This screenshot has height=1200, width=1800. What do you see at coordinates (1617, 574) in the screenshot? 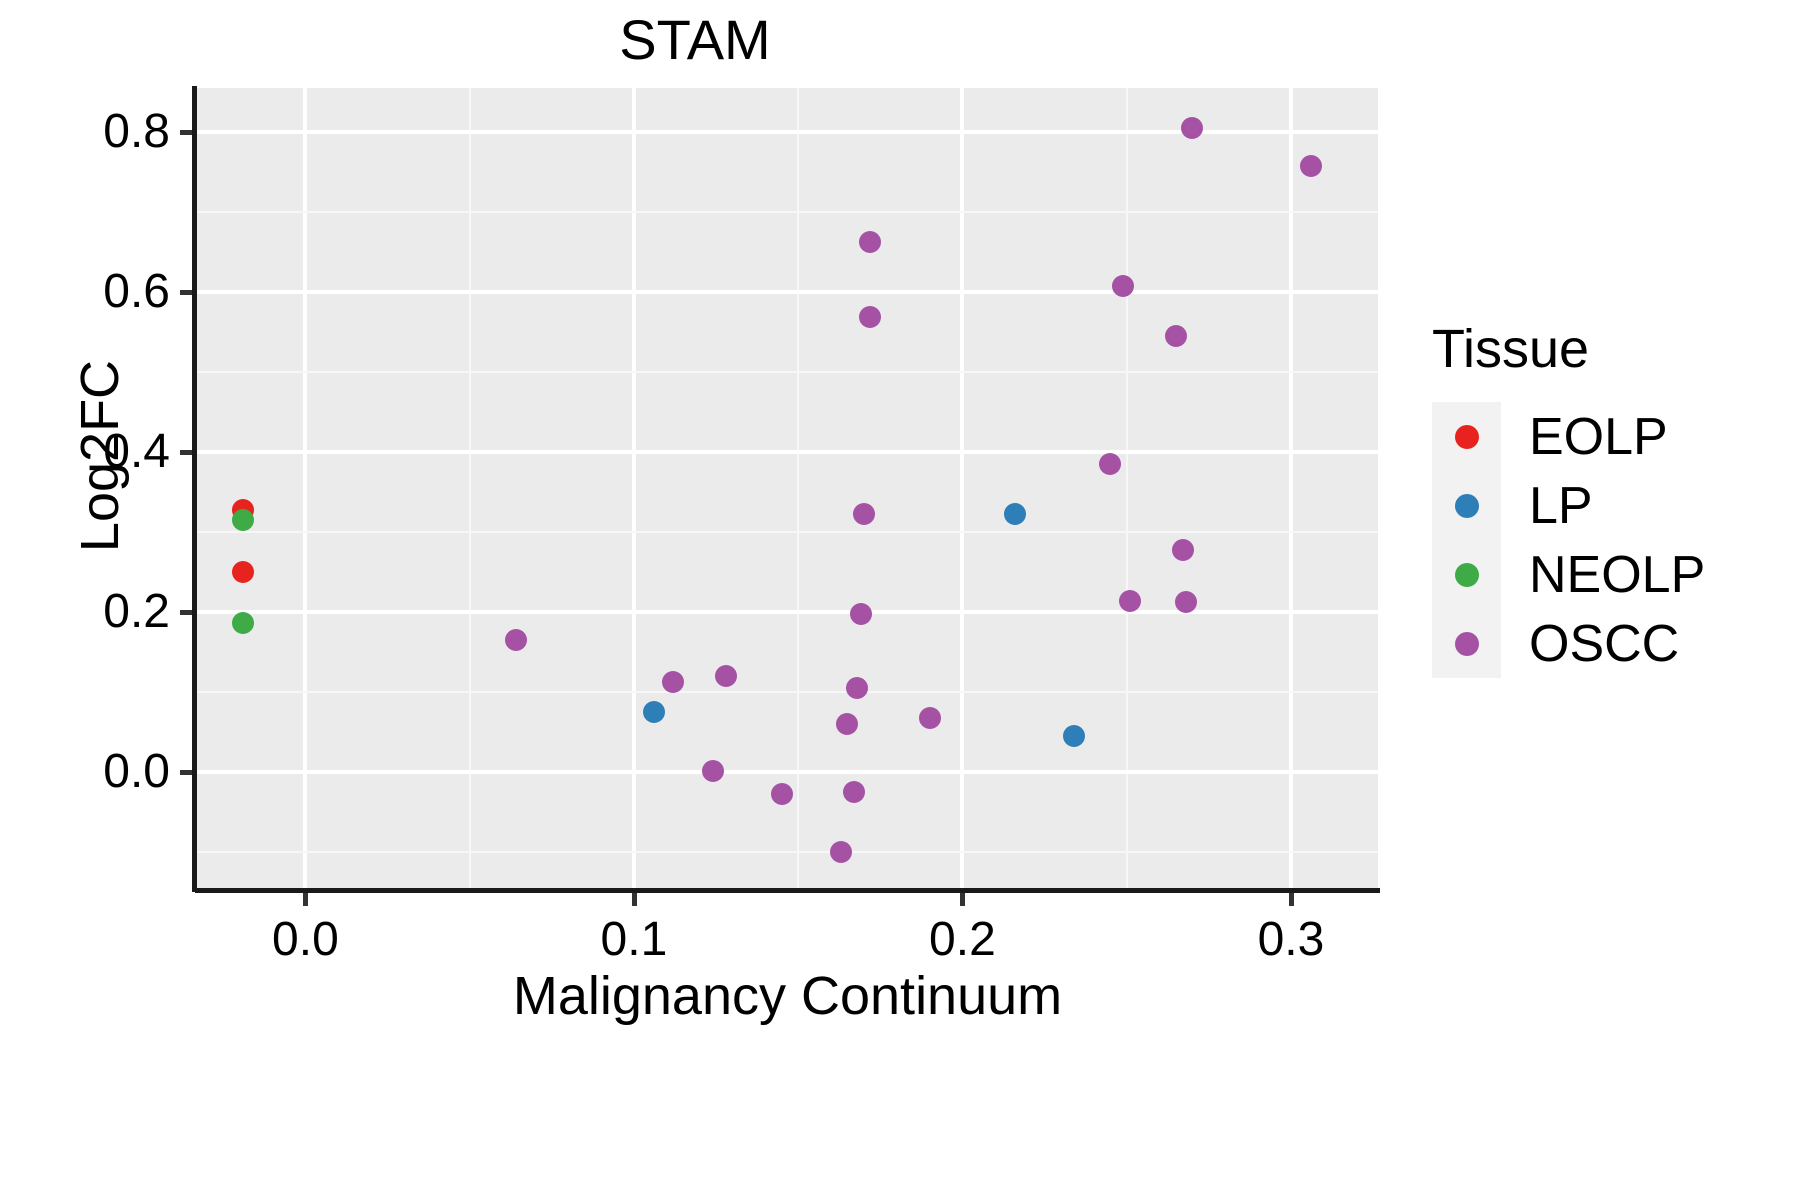
I see `legend-item-label: NEOLP` at bounding box center [1617, 574].